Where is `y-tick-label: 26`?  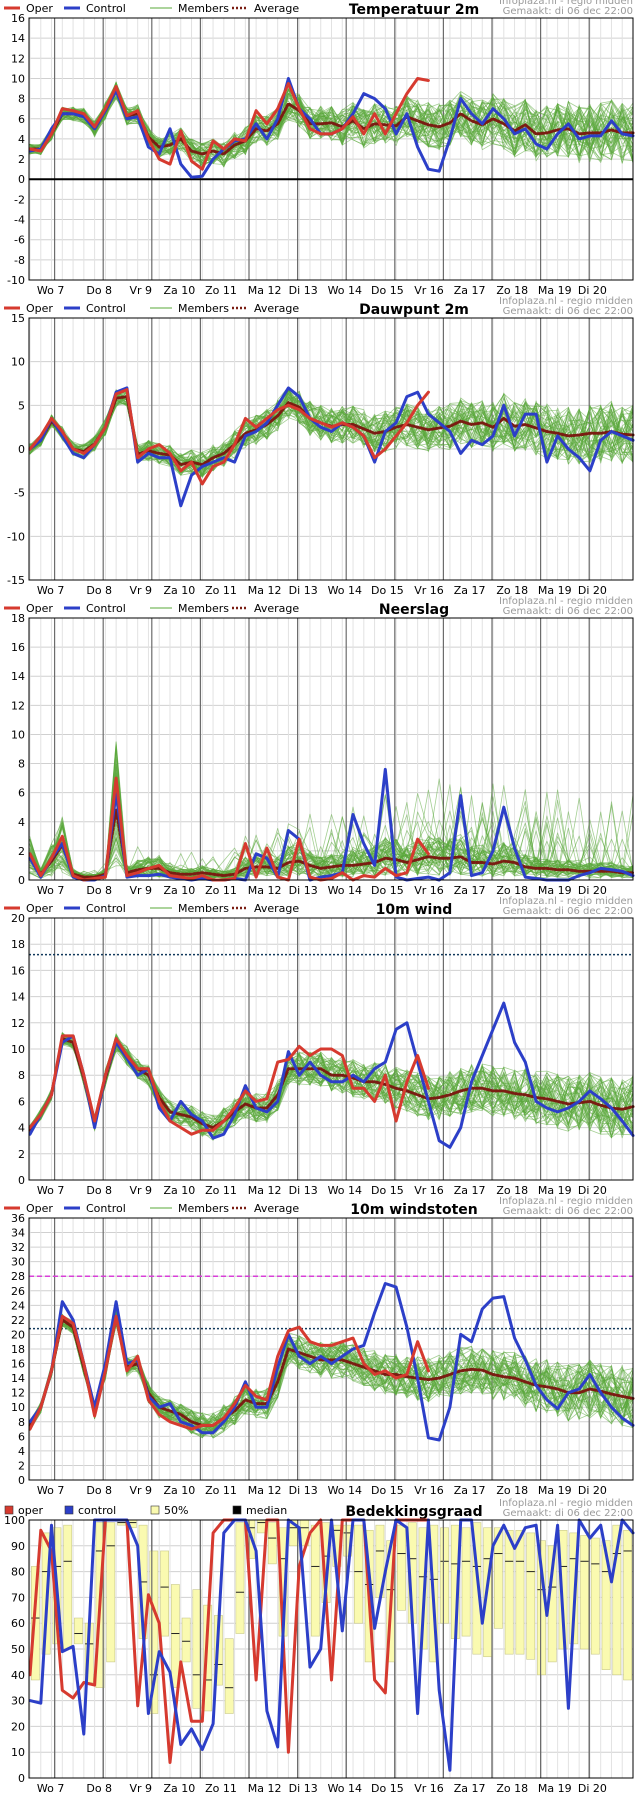
y-tick-label: 26 is located at coordinates (18, 1291).